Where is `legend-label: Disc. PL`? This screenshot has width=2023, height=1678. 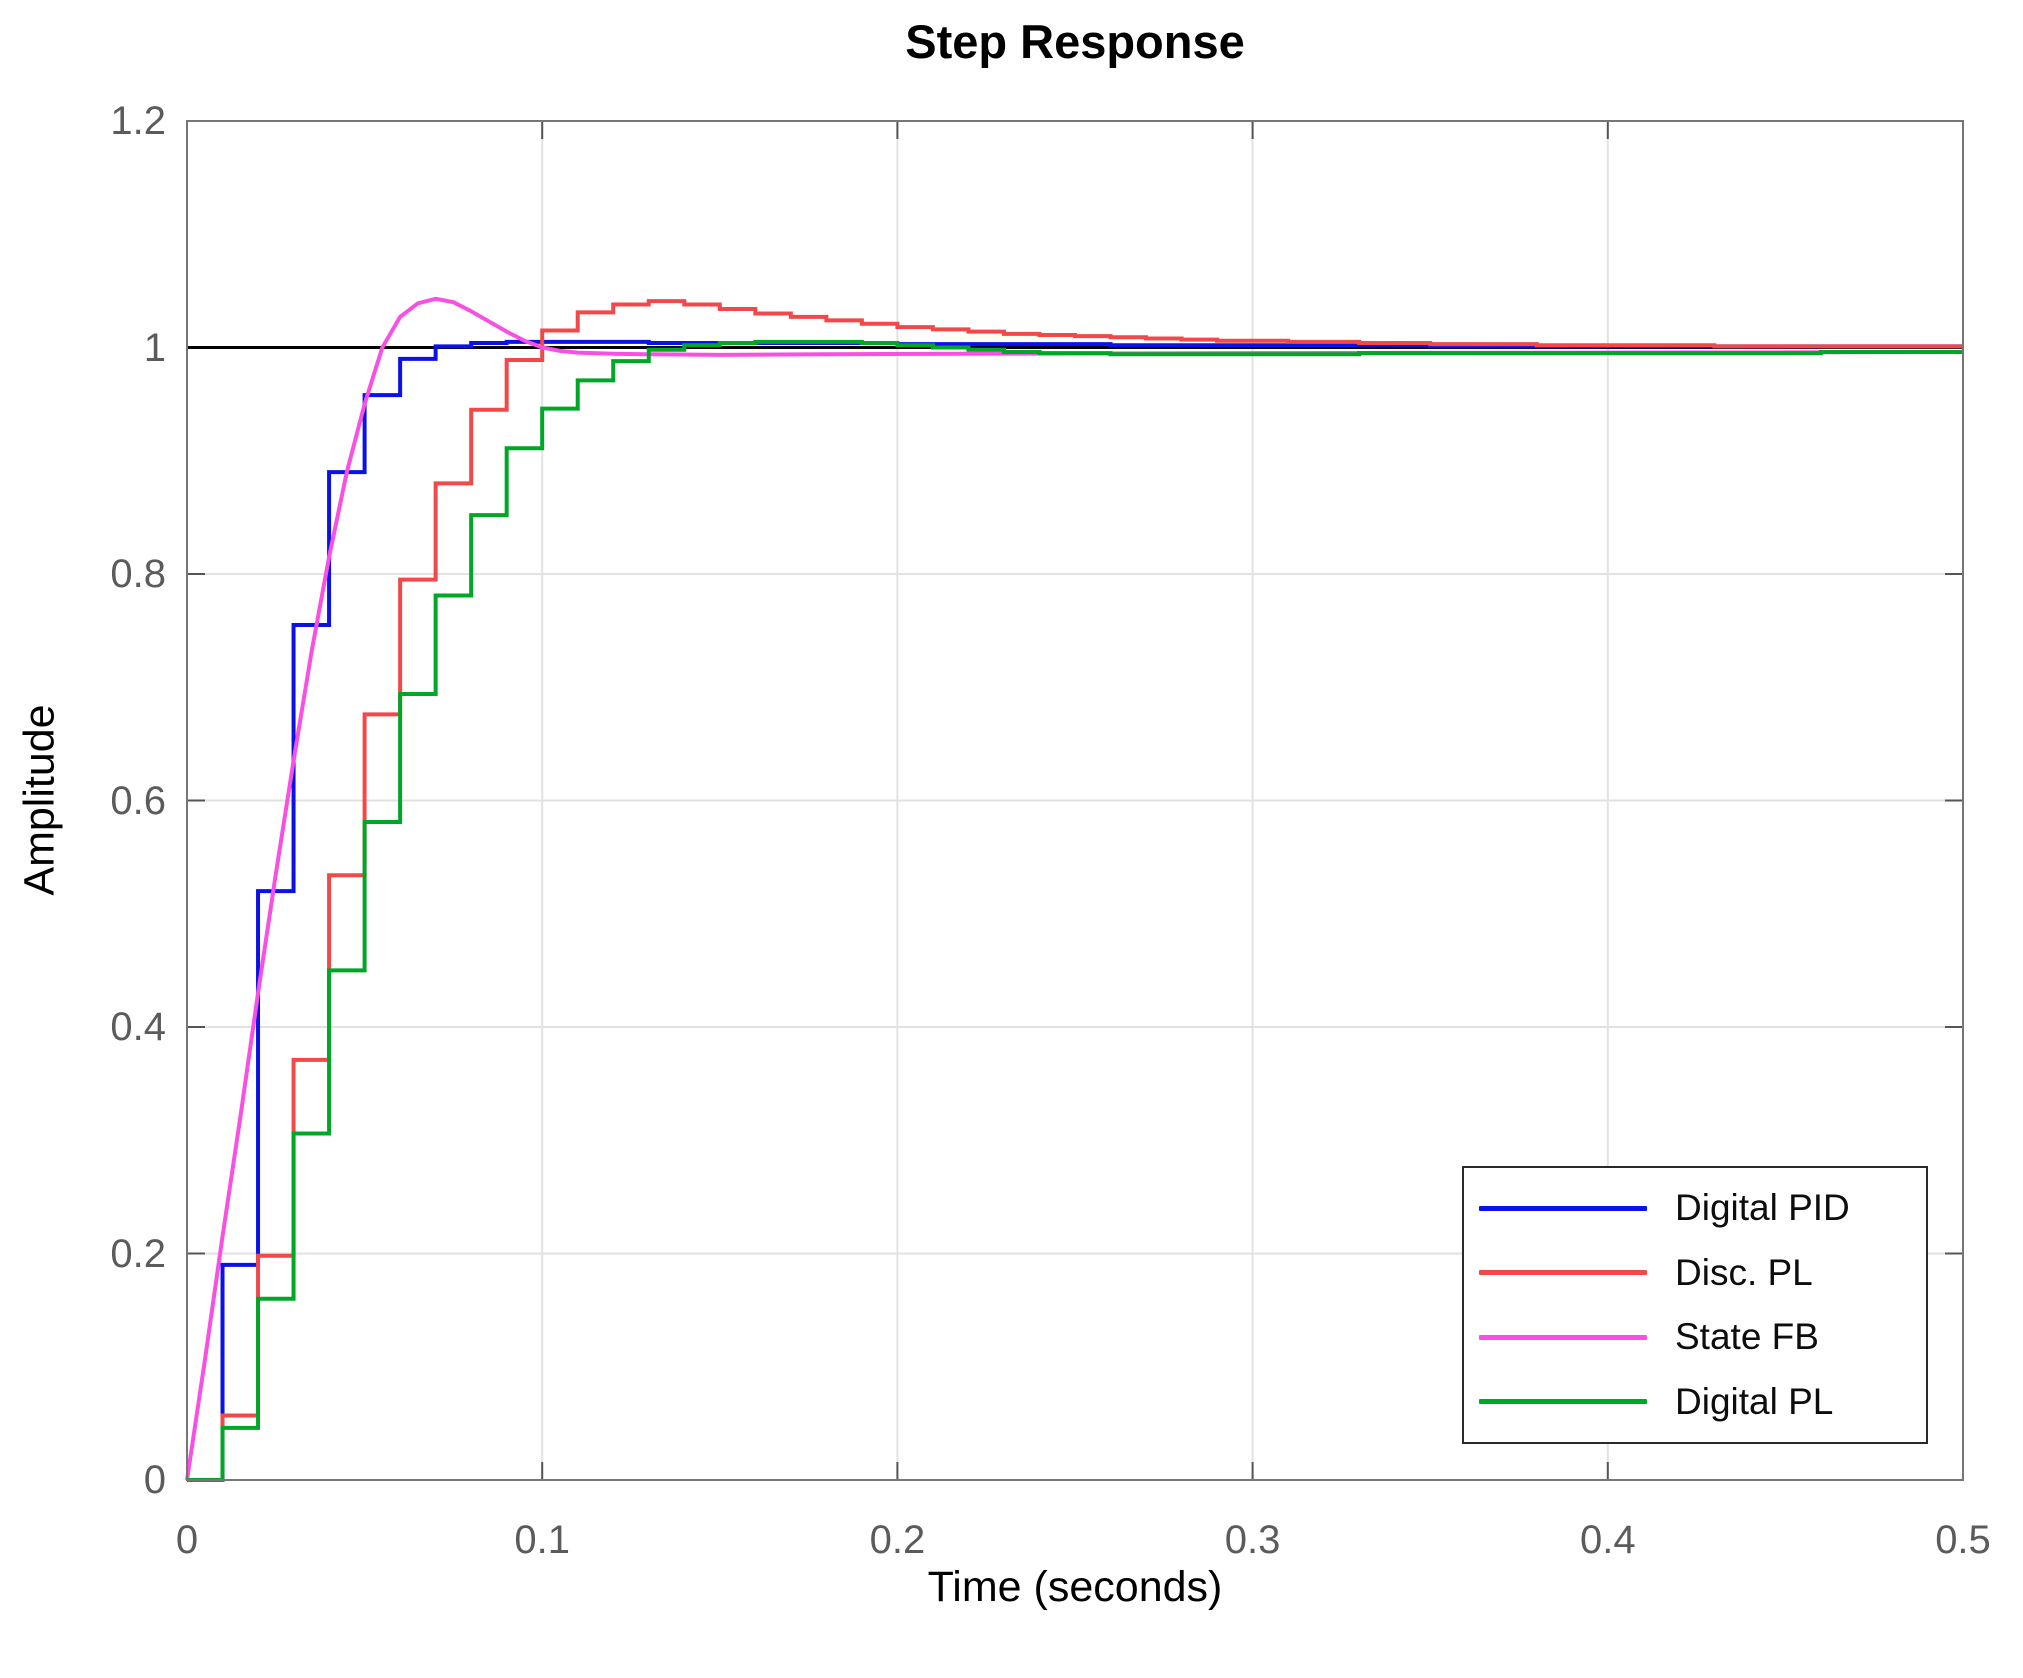
legend-label: Disc. PL is located at coordinates (1744, 1272).